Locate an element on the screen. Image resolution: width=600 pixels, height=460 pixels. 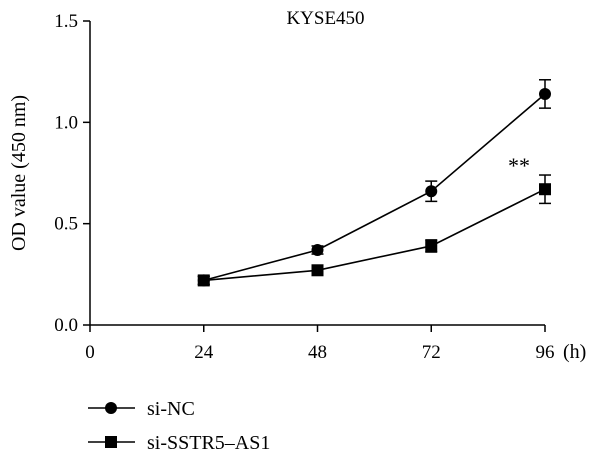
series-si-sstr5-as1 is located at coordinates (374, 230).